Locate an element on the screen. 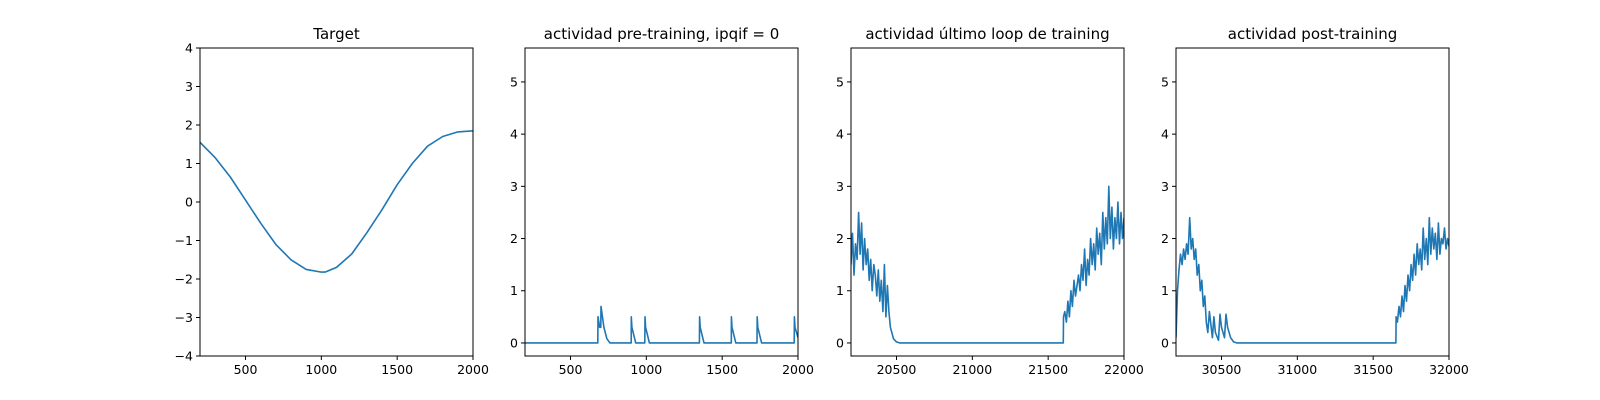 The width and height of the screenshot is (1600, 400). x-tick-label: 32000 is located at coordinates (1449, 369).